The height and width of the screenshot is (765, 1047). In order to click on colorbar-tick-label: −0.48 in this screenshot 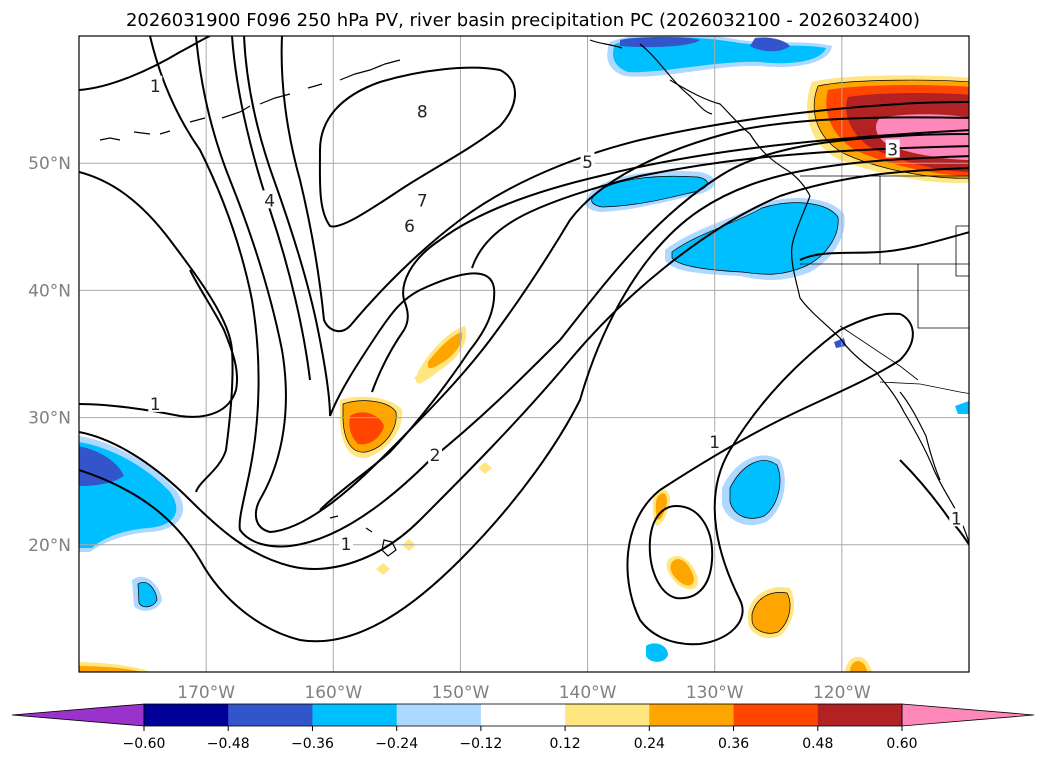, I will do `click(228, 744)`.